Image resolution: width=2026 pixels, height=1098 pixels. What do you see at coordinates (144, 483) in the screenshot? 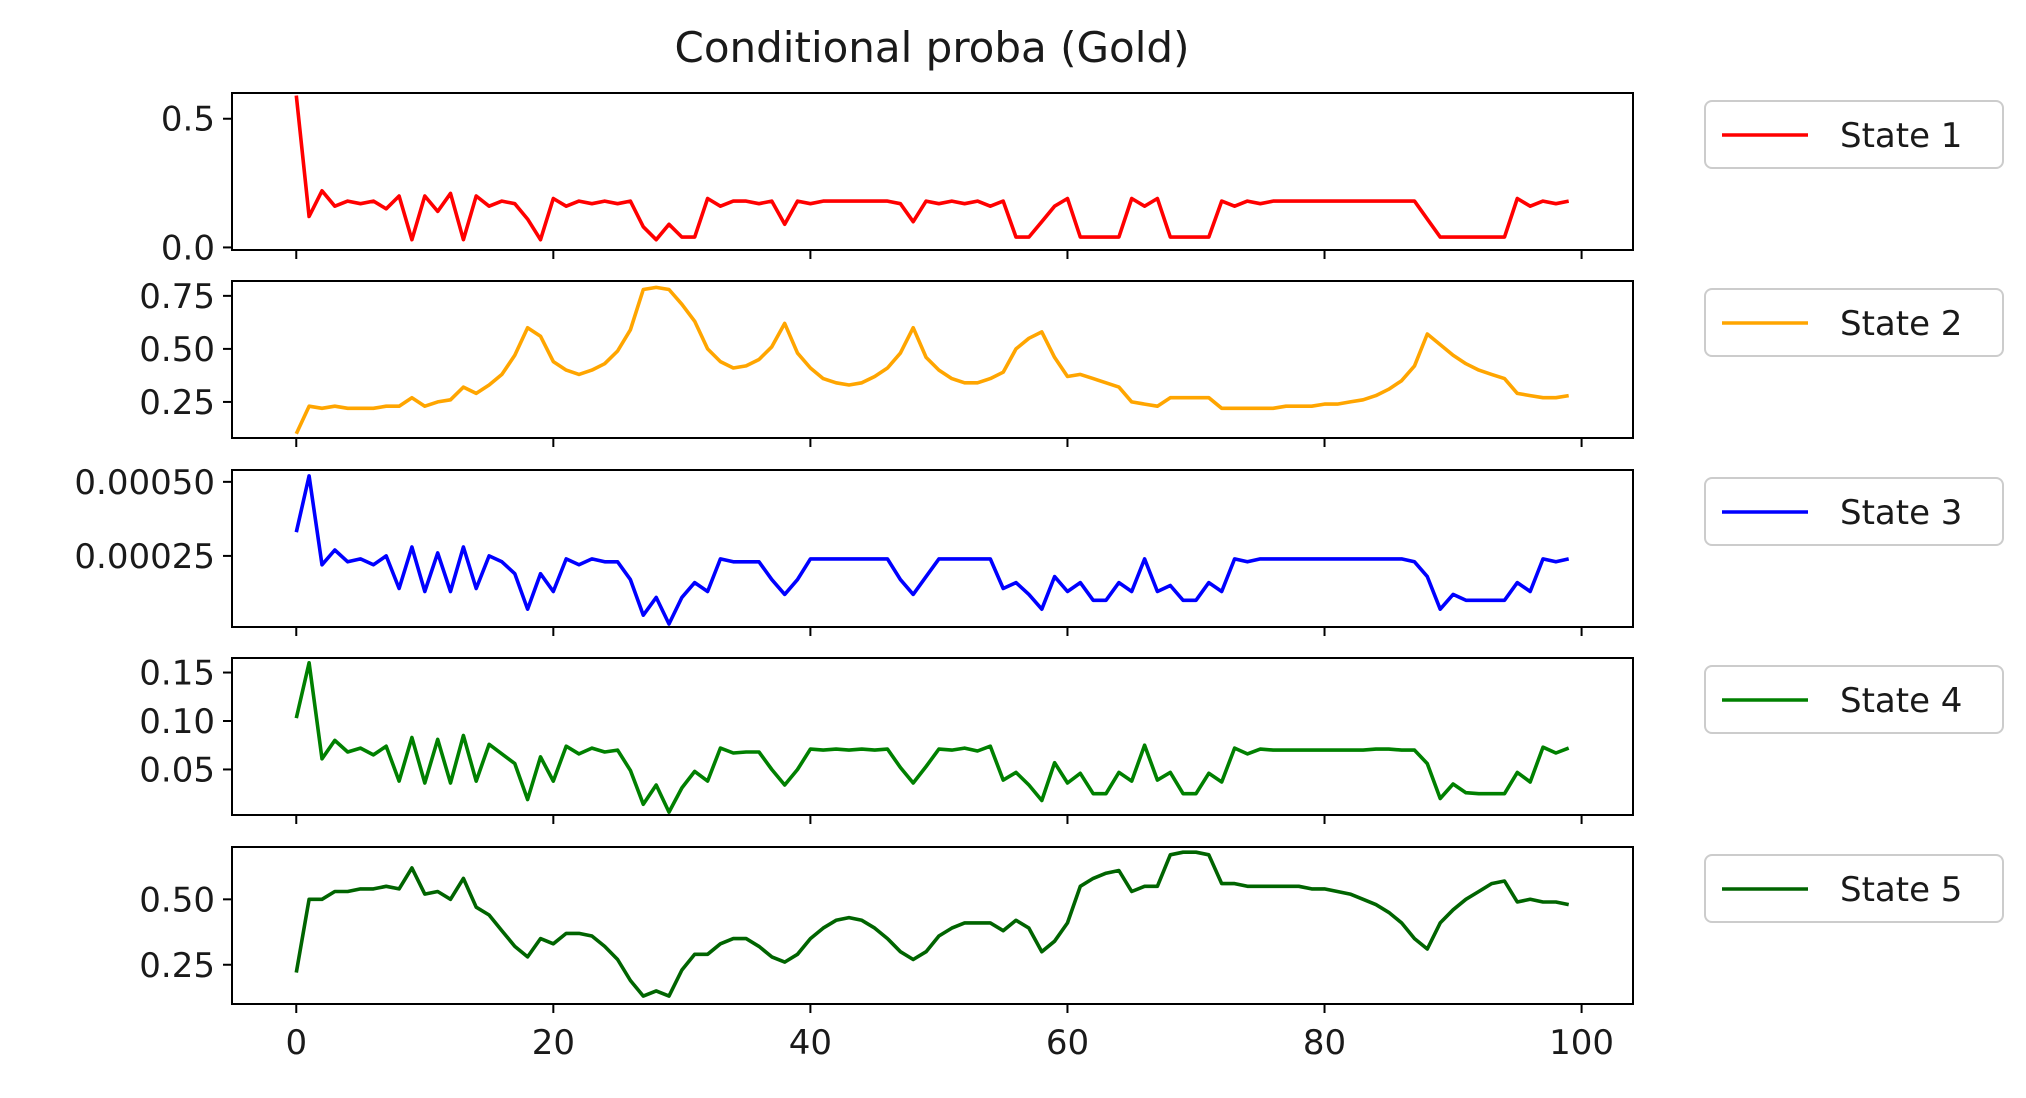
I see `y-tick-label: 0.00050` at bounding box center [144, 483].